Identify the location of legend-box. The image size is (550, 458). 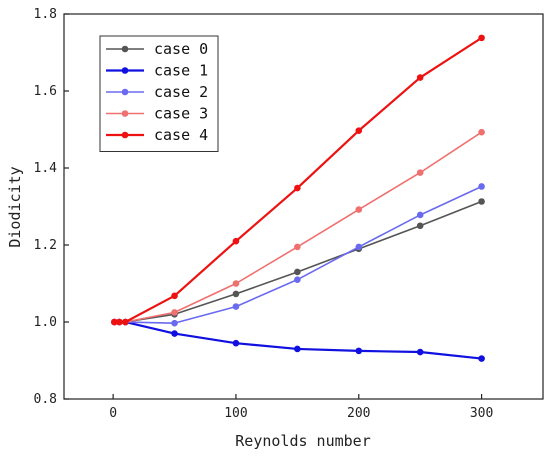
(159, 93).